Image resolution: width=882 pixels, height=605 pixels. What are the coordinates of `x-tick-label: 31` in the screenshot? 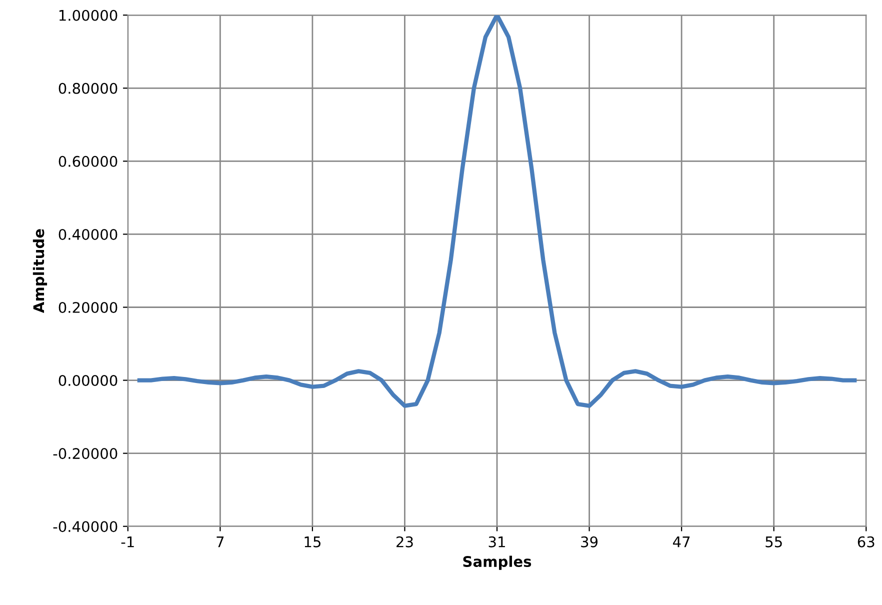 It's located at (496, 542).